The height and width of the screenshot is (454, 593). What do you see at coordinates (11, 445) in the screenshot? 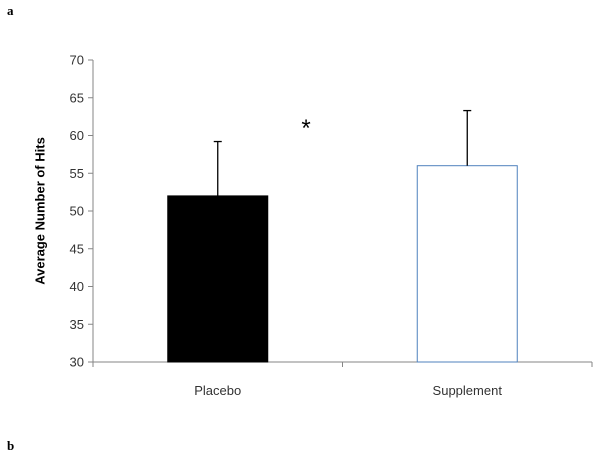
I see `panel-label-next: b` at bounding box center [11, 445].